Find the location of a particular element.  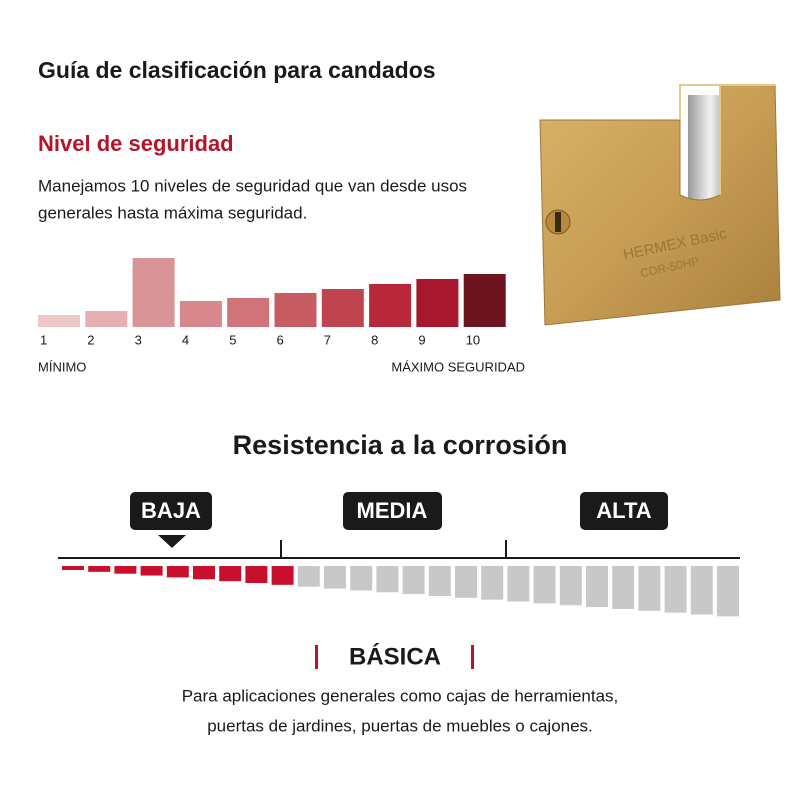

rating: BÁSICA is located at coordinates (395, 656).